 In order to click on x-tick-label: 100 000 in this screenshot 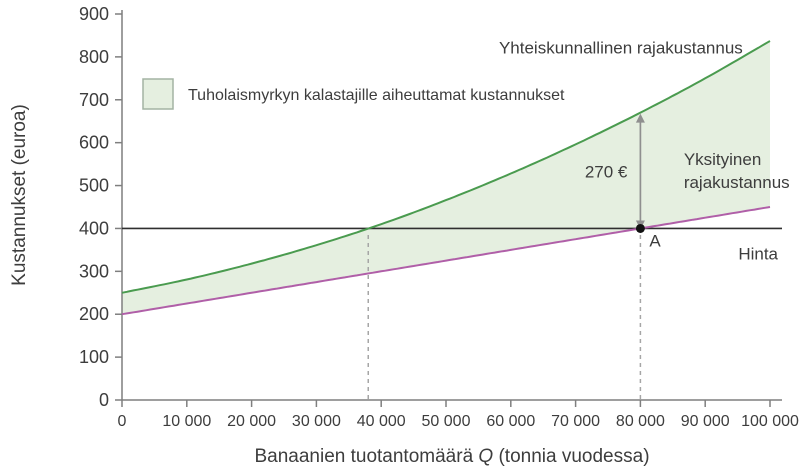, I will do `click(770, 421)`.